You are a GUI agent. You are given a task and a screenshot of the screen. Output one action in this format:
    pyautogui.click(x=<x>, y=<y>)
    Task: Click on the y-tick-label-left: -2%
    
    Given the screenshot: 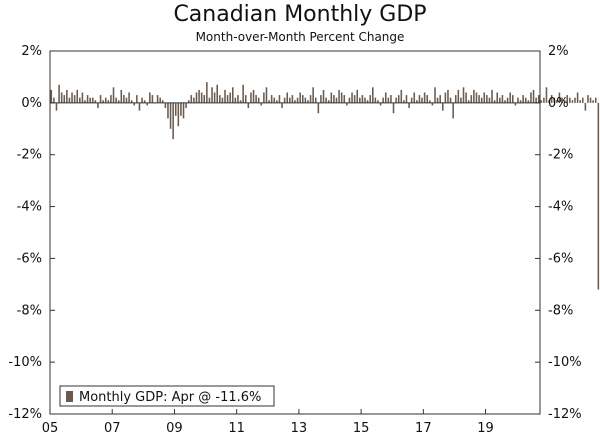 What is the action you would take?
    pyautogui.click(x=29, y=155)
    